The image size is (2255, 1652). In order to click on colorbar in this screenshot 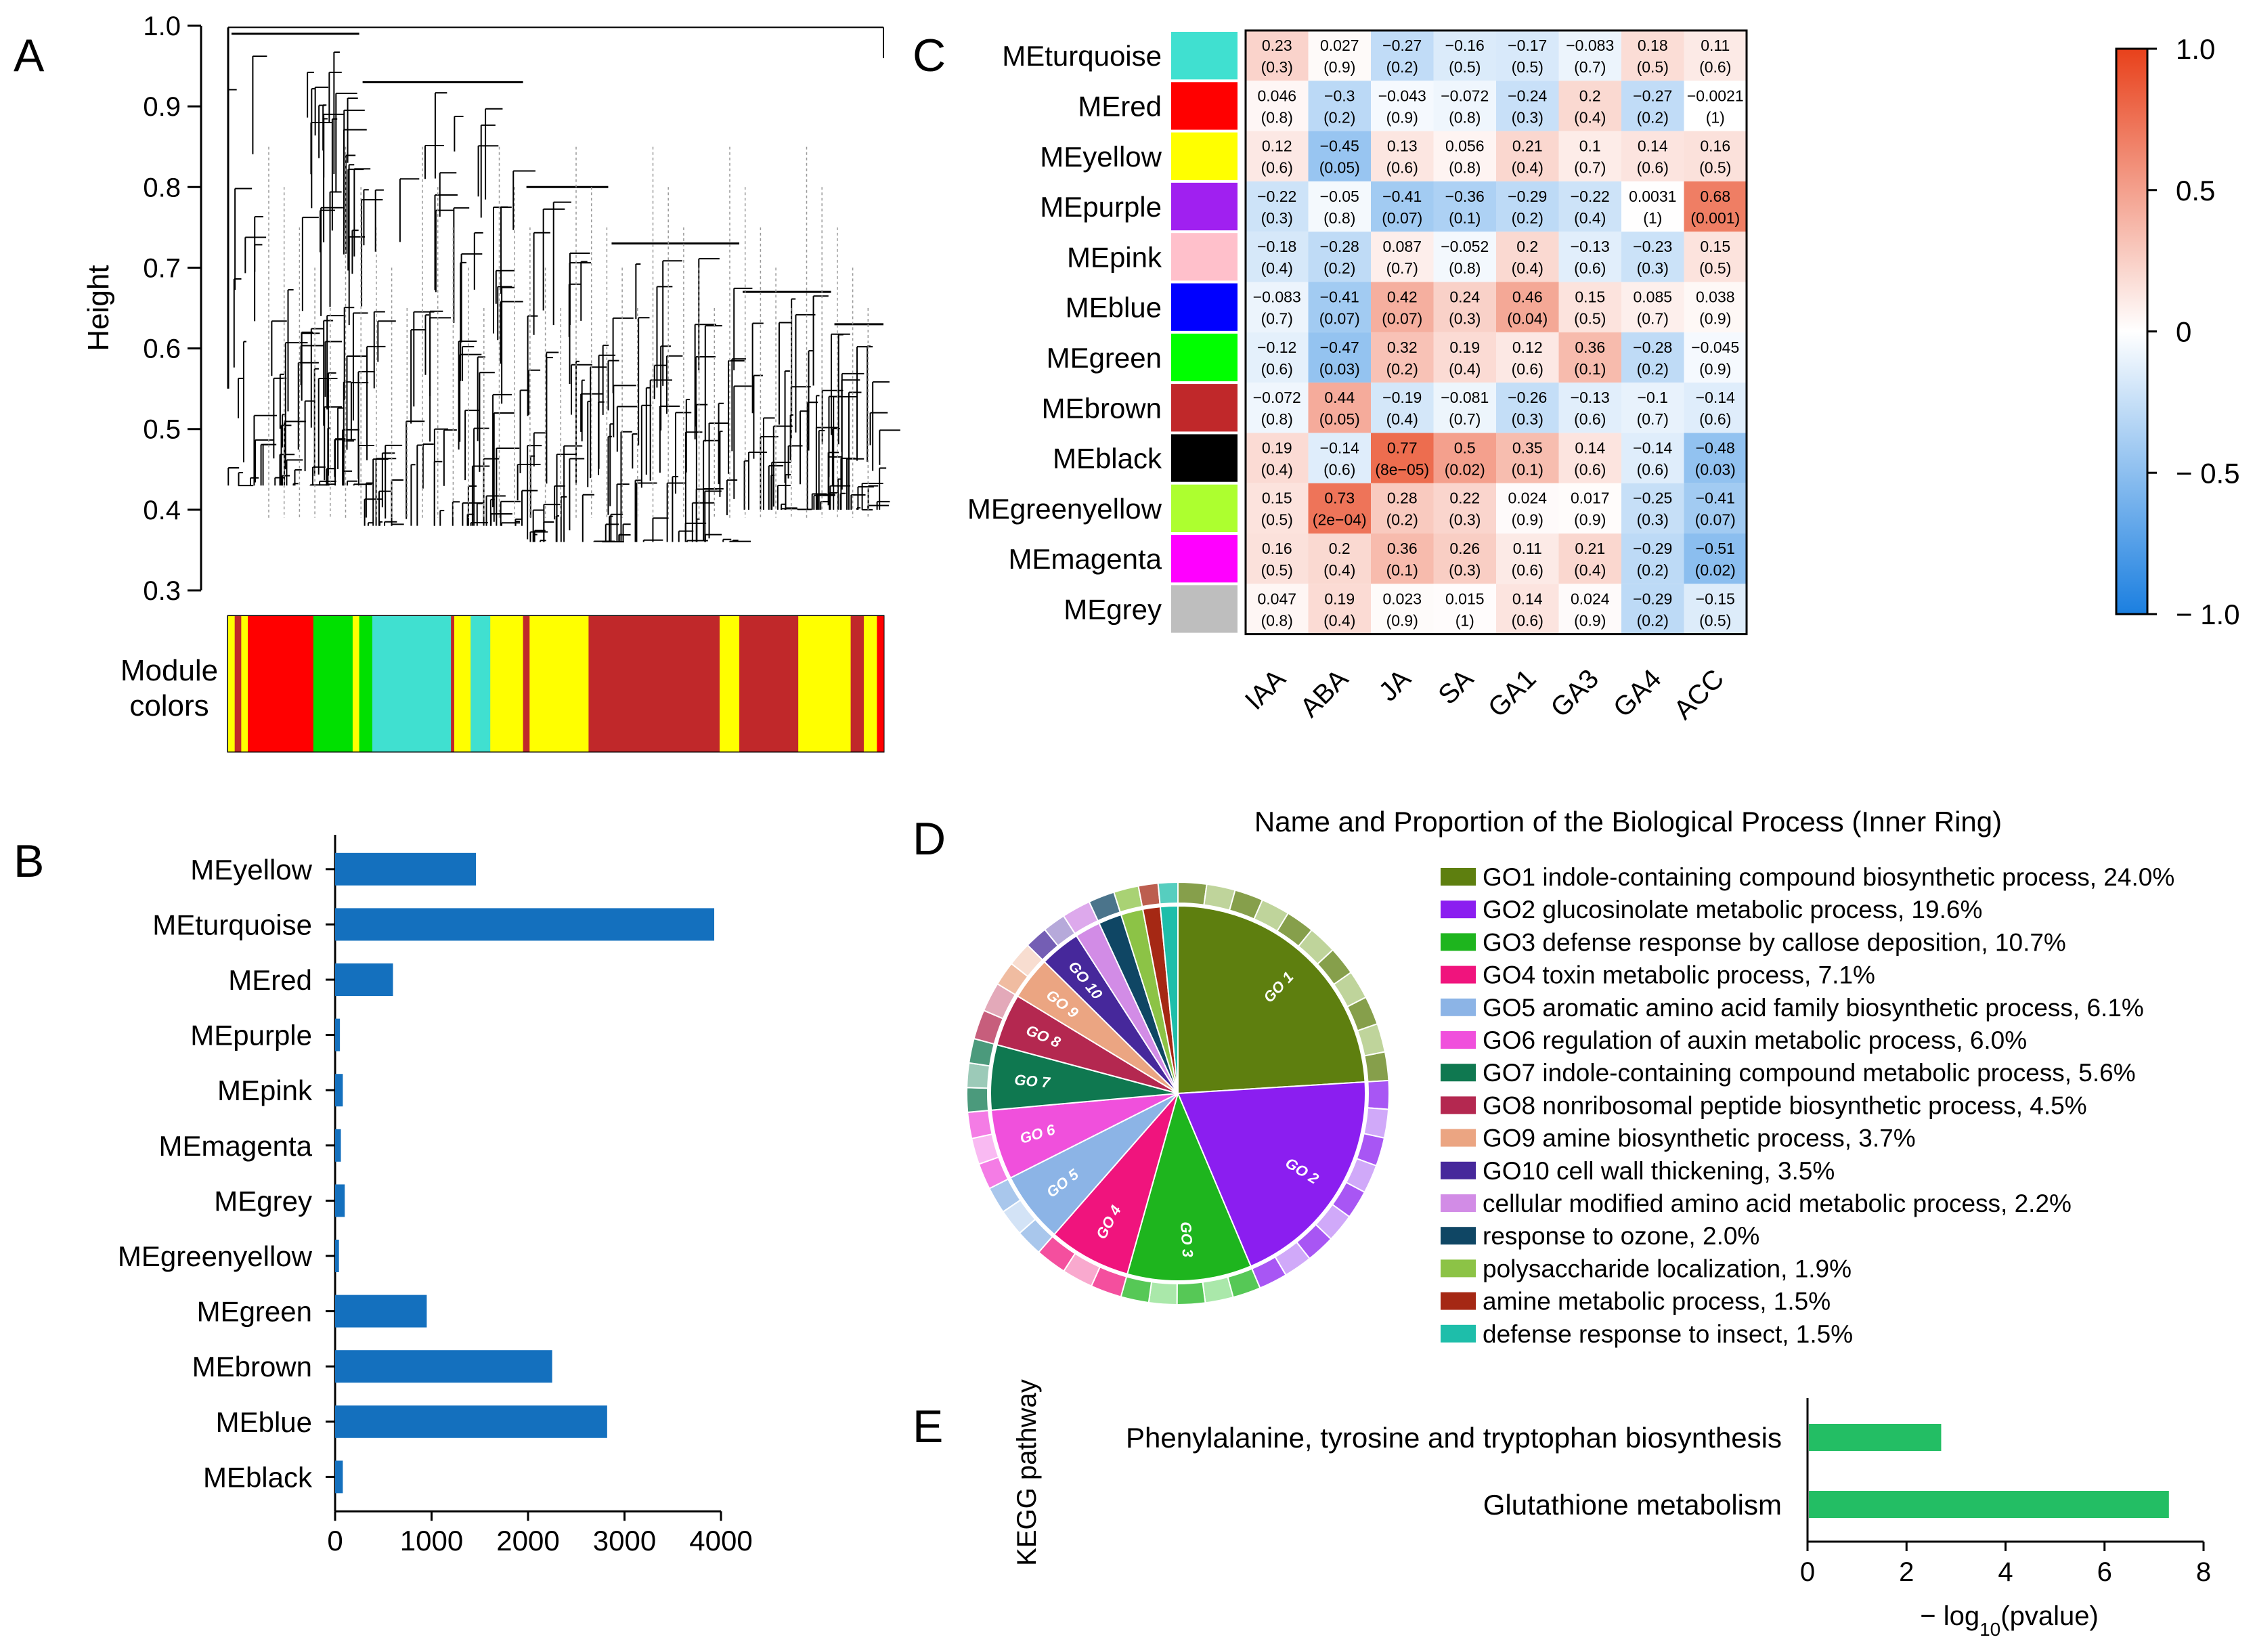, I will do `click(2132, 331)`.